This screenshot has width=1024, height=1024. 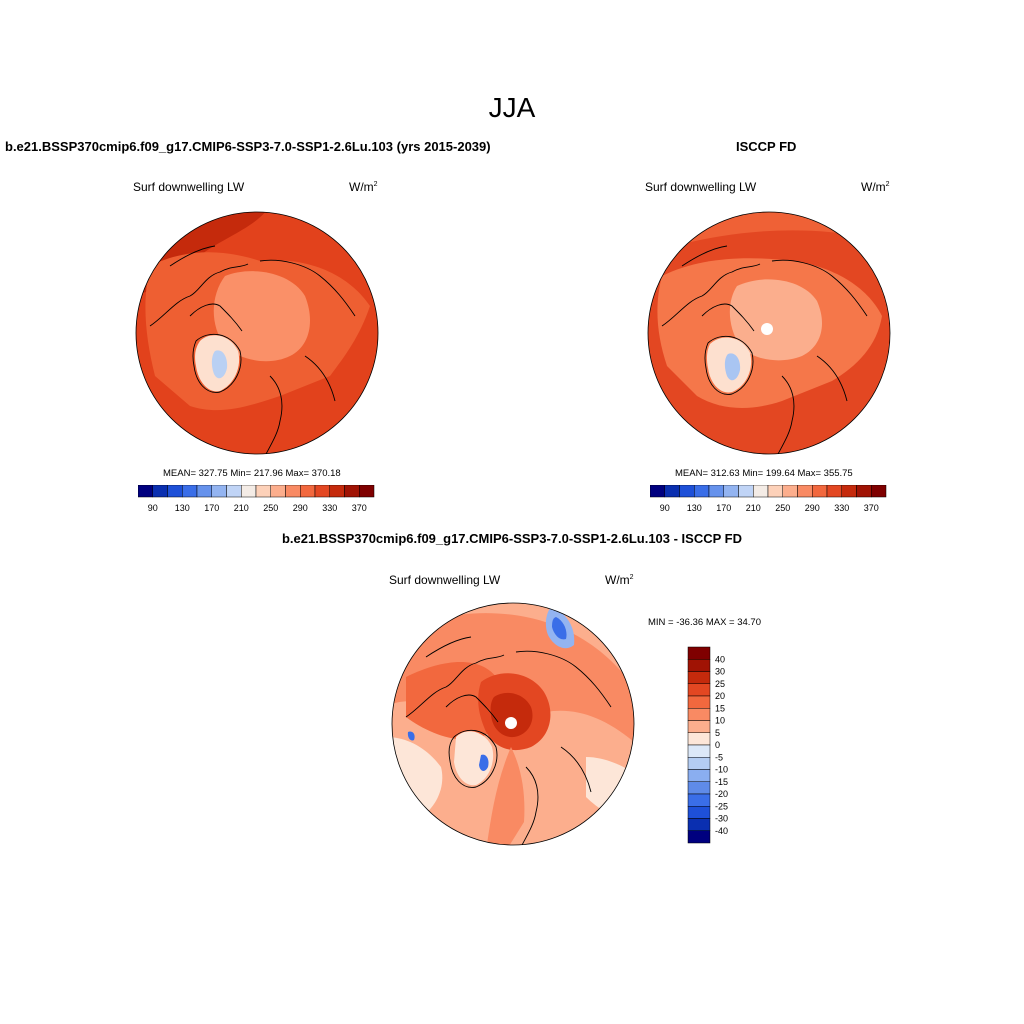 I want to click on panel1-colorbar-tick-label: 290, so click(x=300, y=508).